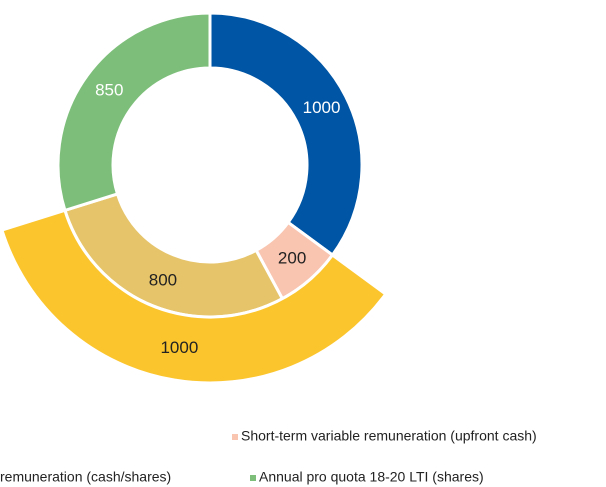 This screenshot has height=487, width=606. I want to click on legend-label: Annual pro quota 18-20 LTI (shares), so click(371, 477).